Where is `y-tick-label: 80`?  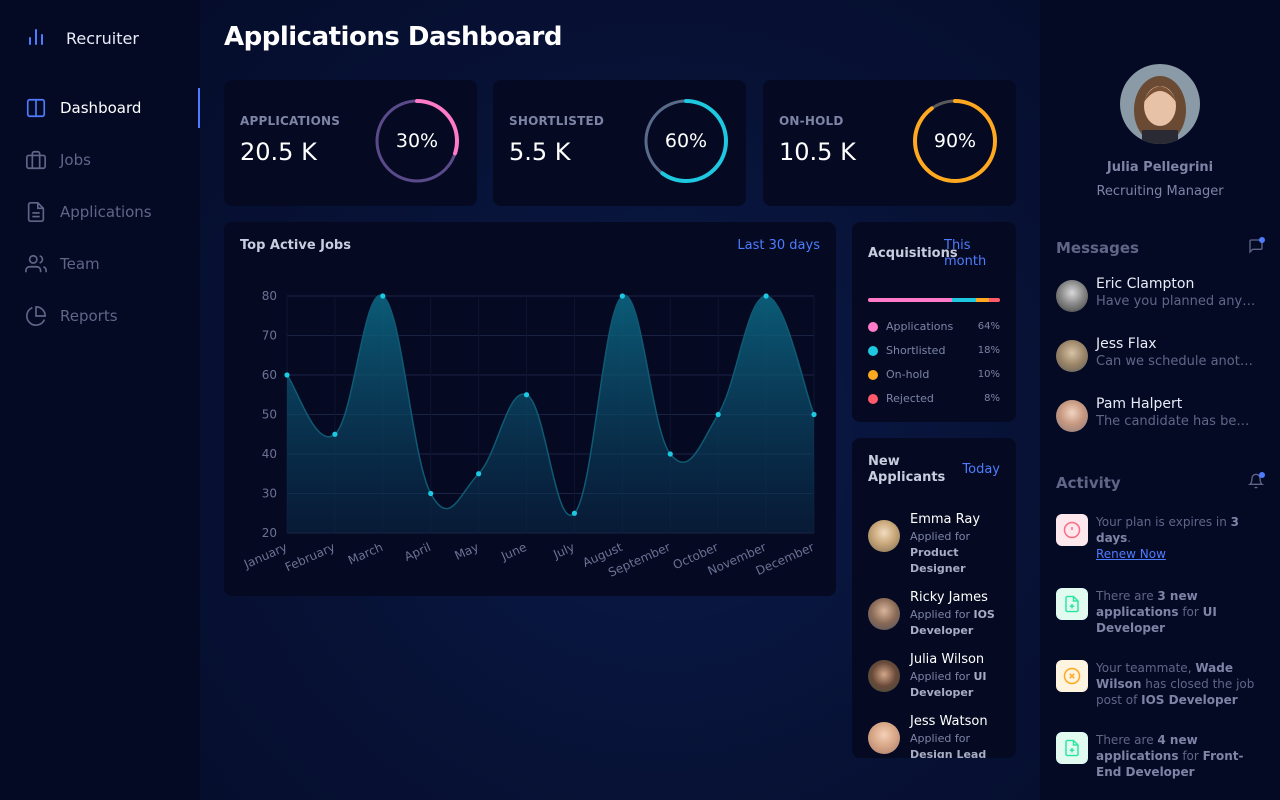
y-tick-label: 80 is located at coordinates (269, 296).